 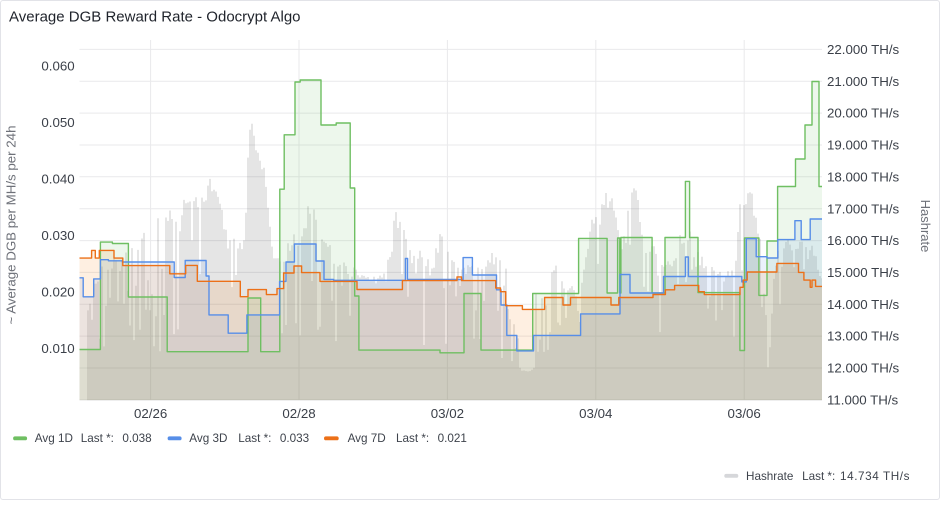 What do you see at coordinates (863, 272) in the screenshot?
I see `svg-text: 15.000 TH/s` at bounding box center [863, 272].